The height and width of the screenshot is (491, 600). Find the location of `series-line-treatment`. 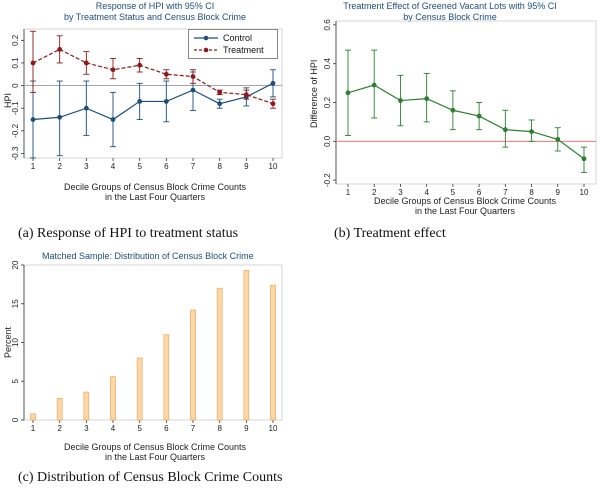

series-line-treatment is located at coordinates (153, 76).